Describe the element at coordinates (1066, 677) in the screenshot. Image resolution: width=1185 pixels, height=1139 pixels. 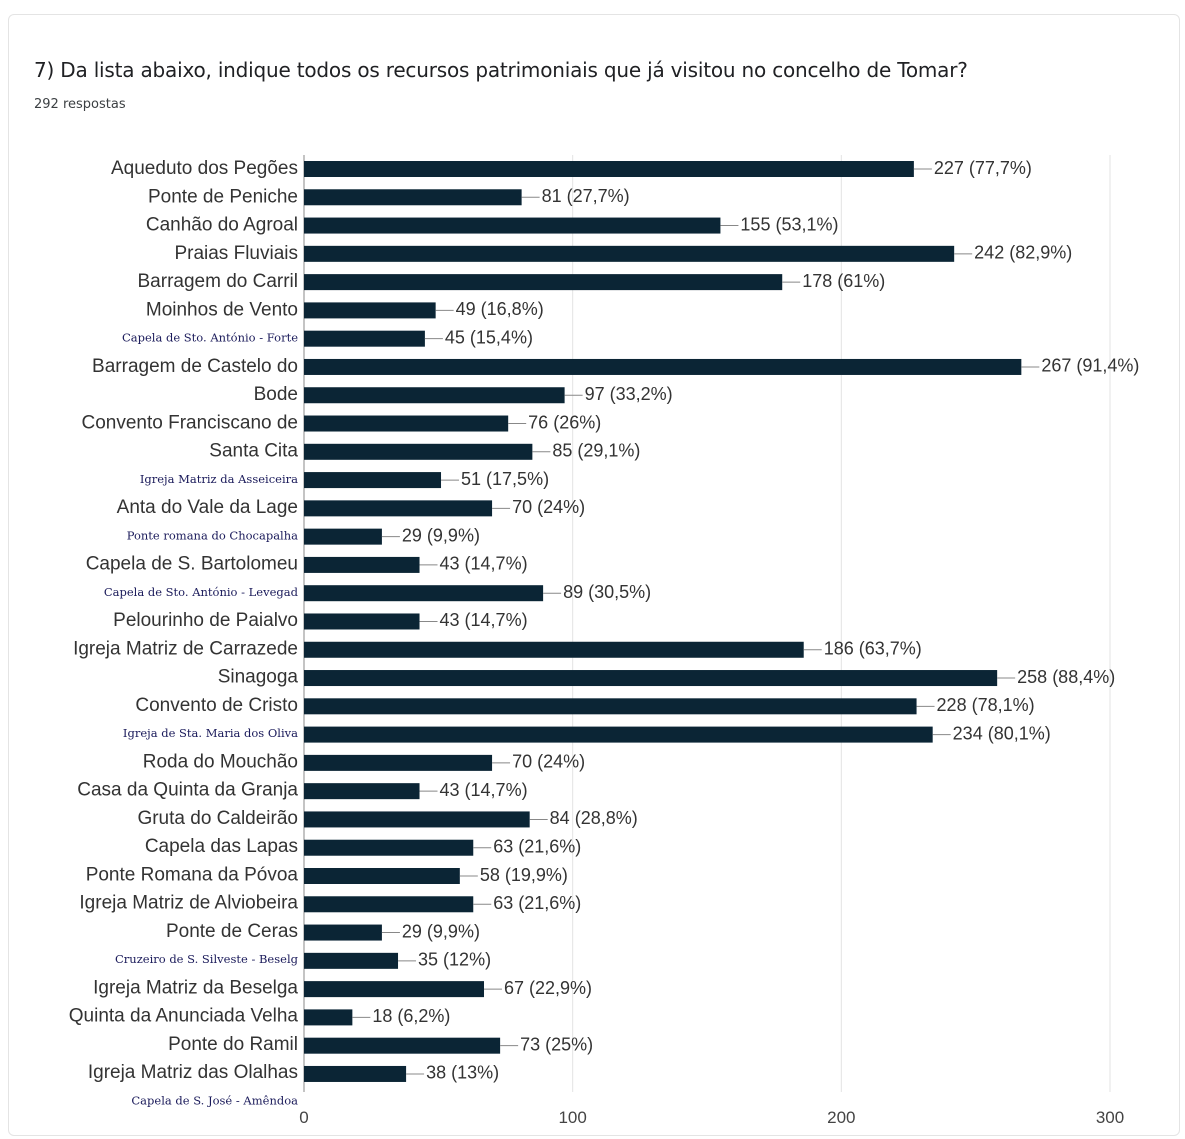
I see `value-label: 258 (88,4%)` at that location.